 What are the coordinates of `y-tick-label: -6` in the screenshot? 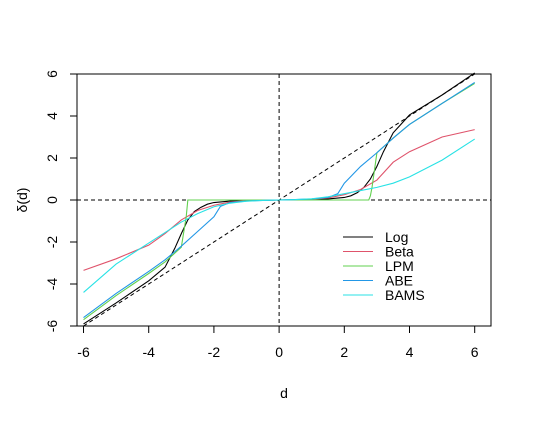 It's located at (52, 326).